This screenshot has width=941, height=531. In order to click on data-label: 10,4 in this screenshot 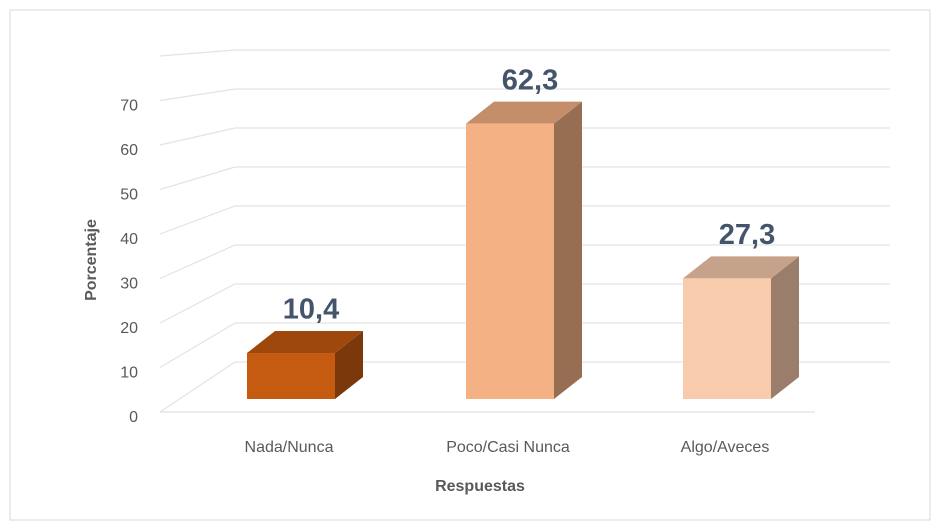, I will do `click(311, 310)`.